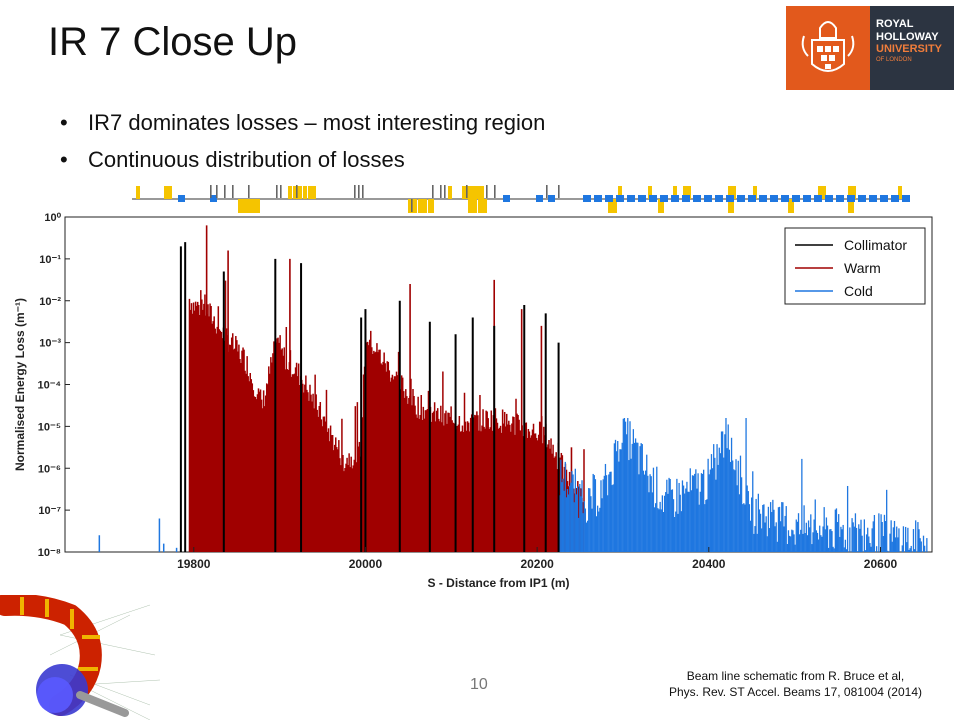 The width and height of the screenshot is (960, 720). Describe the element at coordinates (52, 218) in the screenshot. I see `y-tick-label: 10⁰` at that location.